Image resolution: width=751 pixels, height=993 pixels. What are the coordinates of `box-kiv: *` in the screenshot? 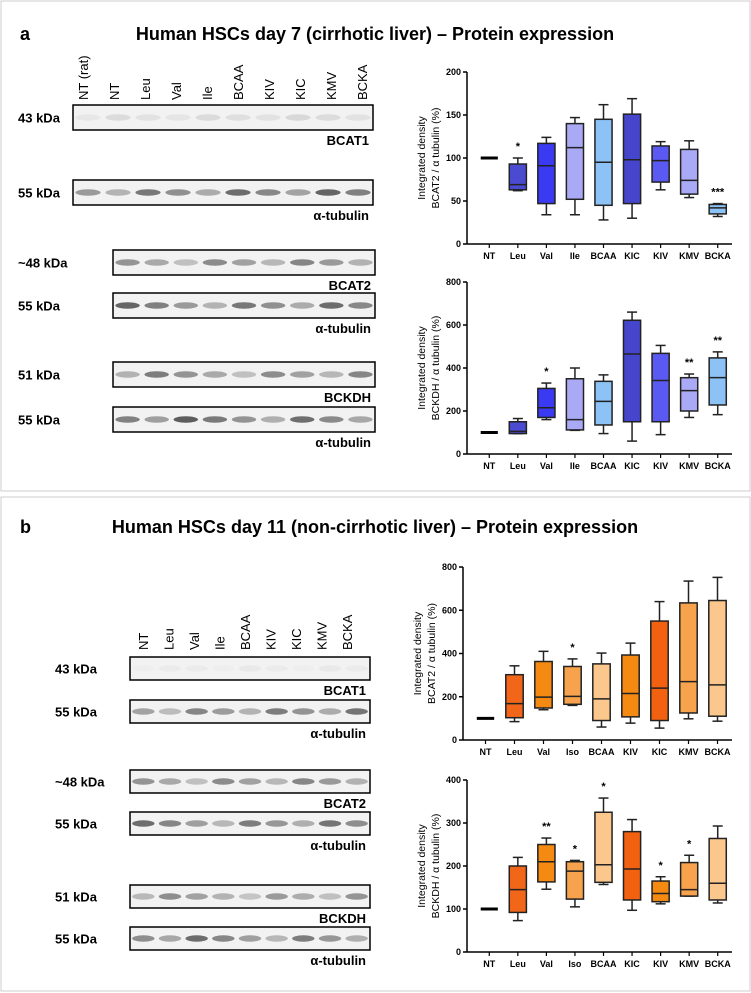 It's located at (660, 882).